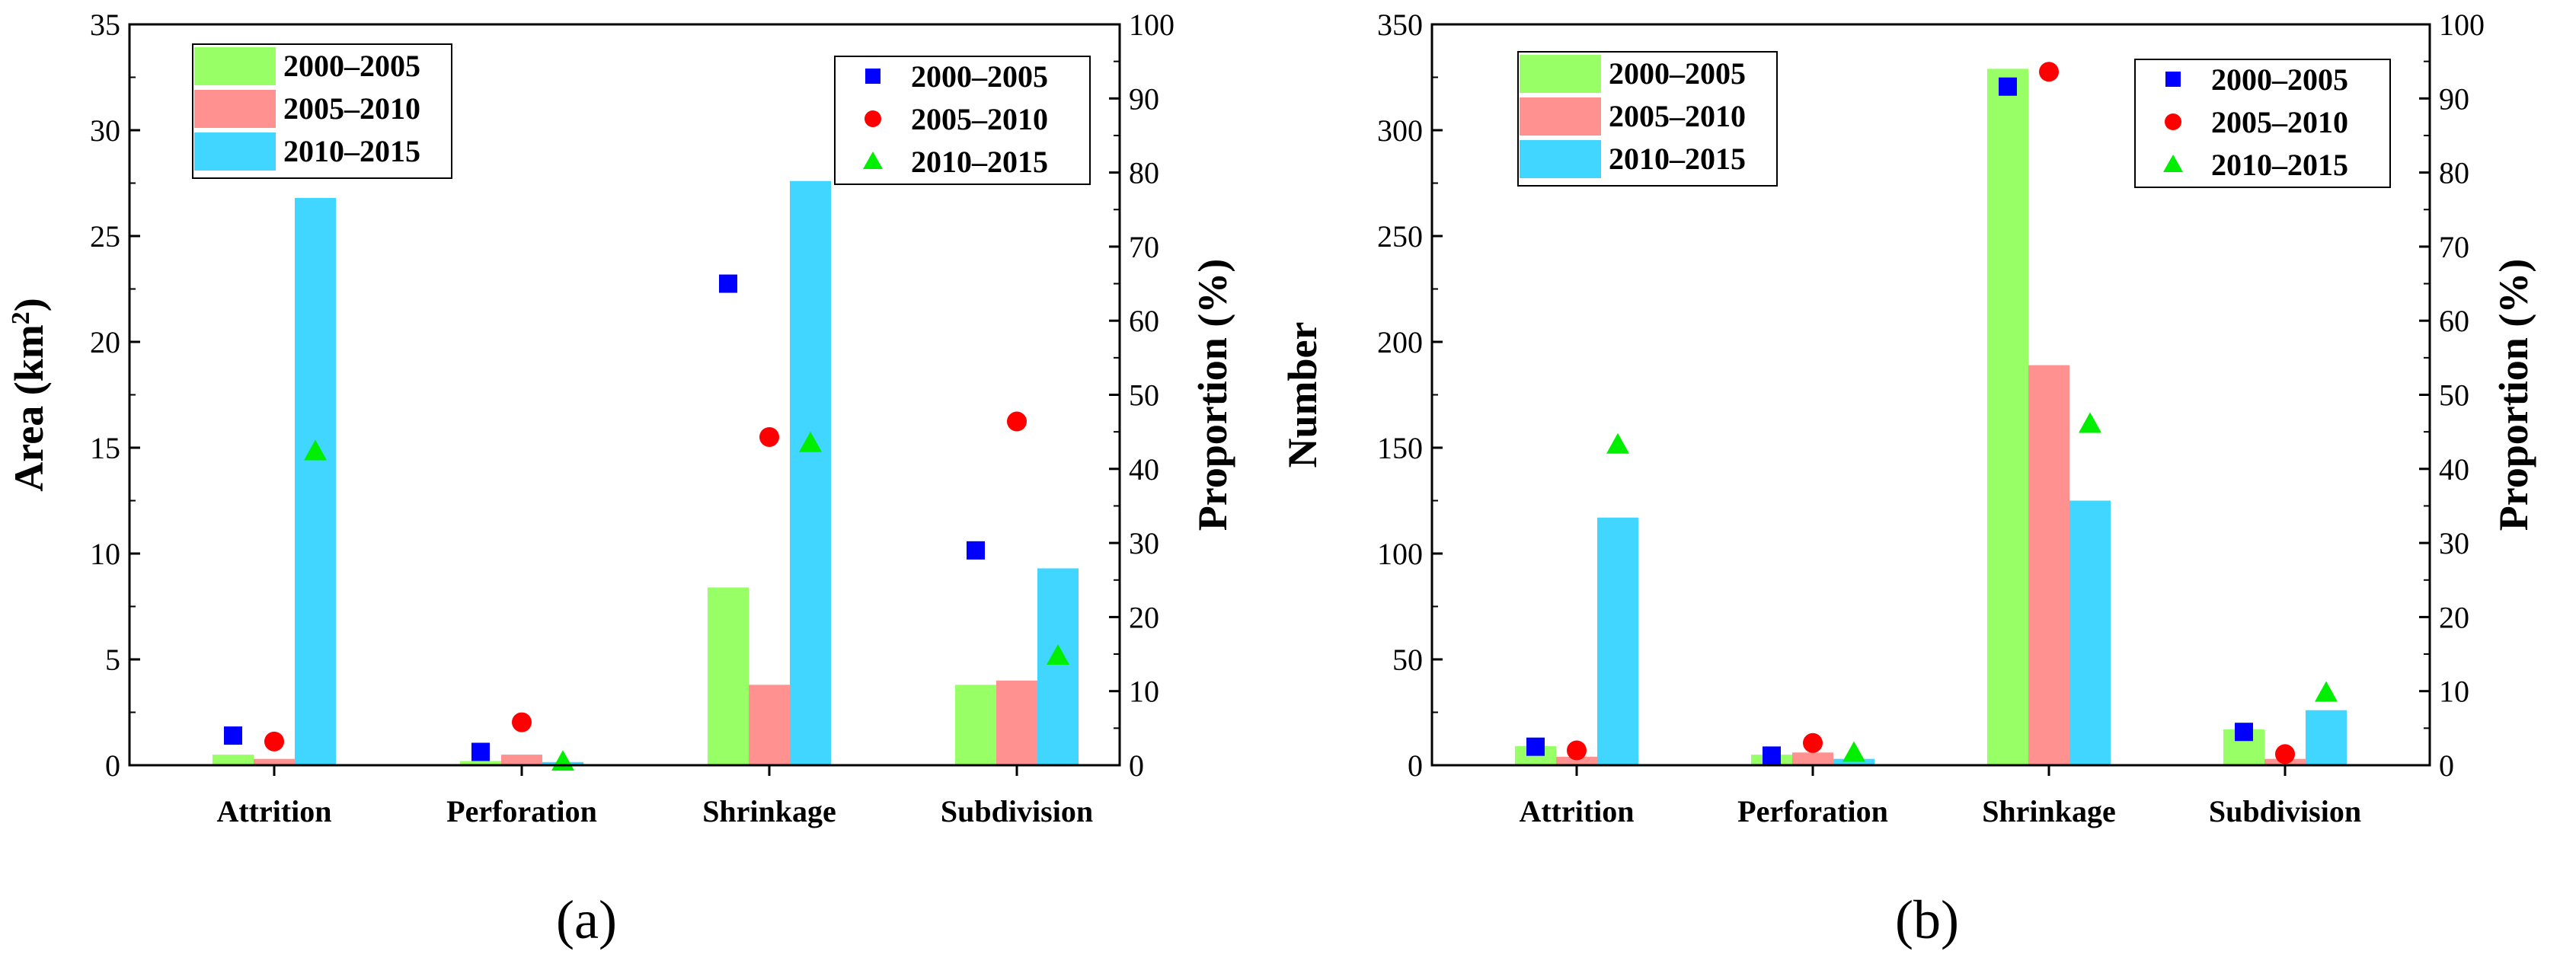  What do you see at coordinates (1400, 236) in the screenshot?
I see `left-tick-label: 250` at bounding box center [1400, 236].